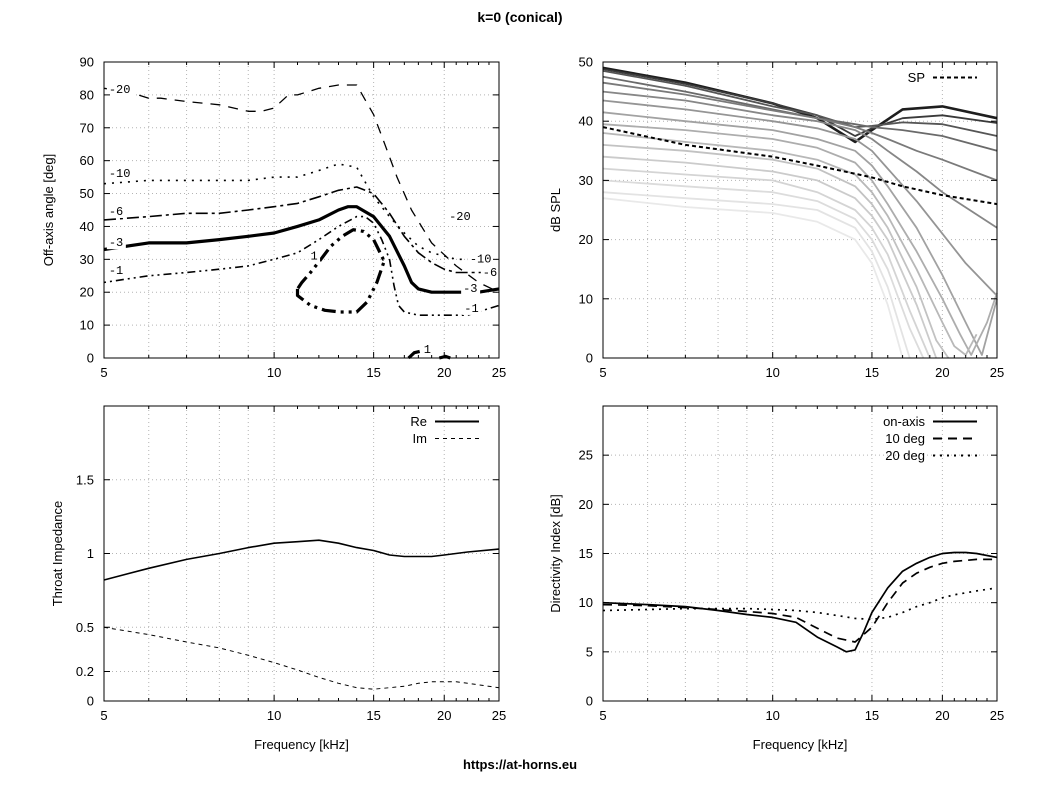 The height and width of the screenshot is (785, 1040). Describe the element at coordinates (602, 372) in the screenshot. I see `spl-xtick-label: 5` at that location.